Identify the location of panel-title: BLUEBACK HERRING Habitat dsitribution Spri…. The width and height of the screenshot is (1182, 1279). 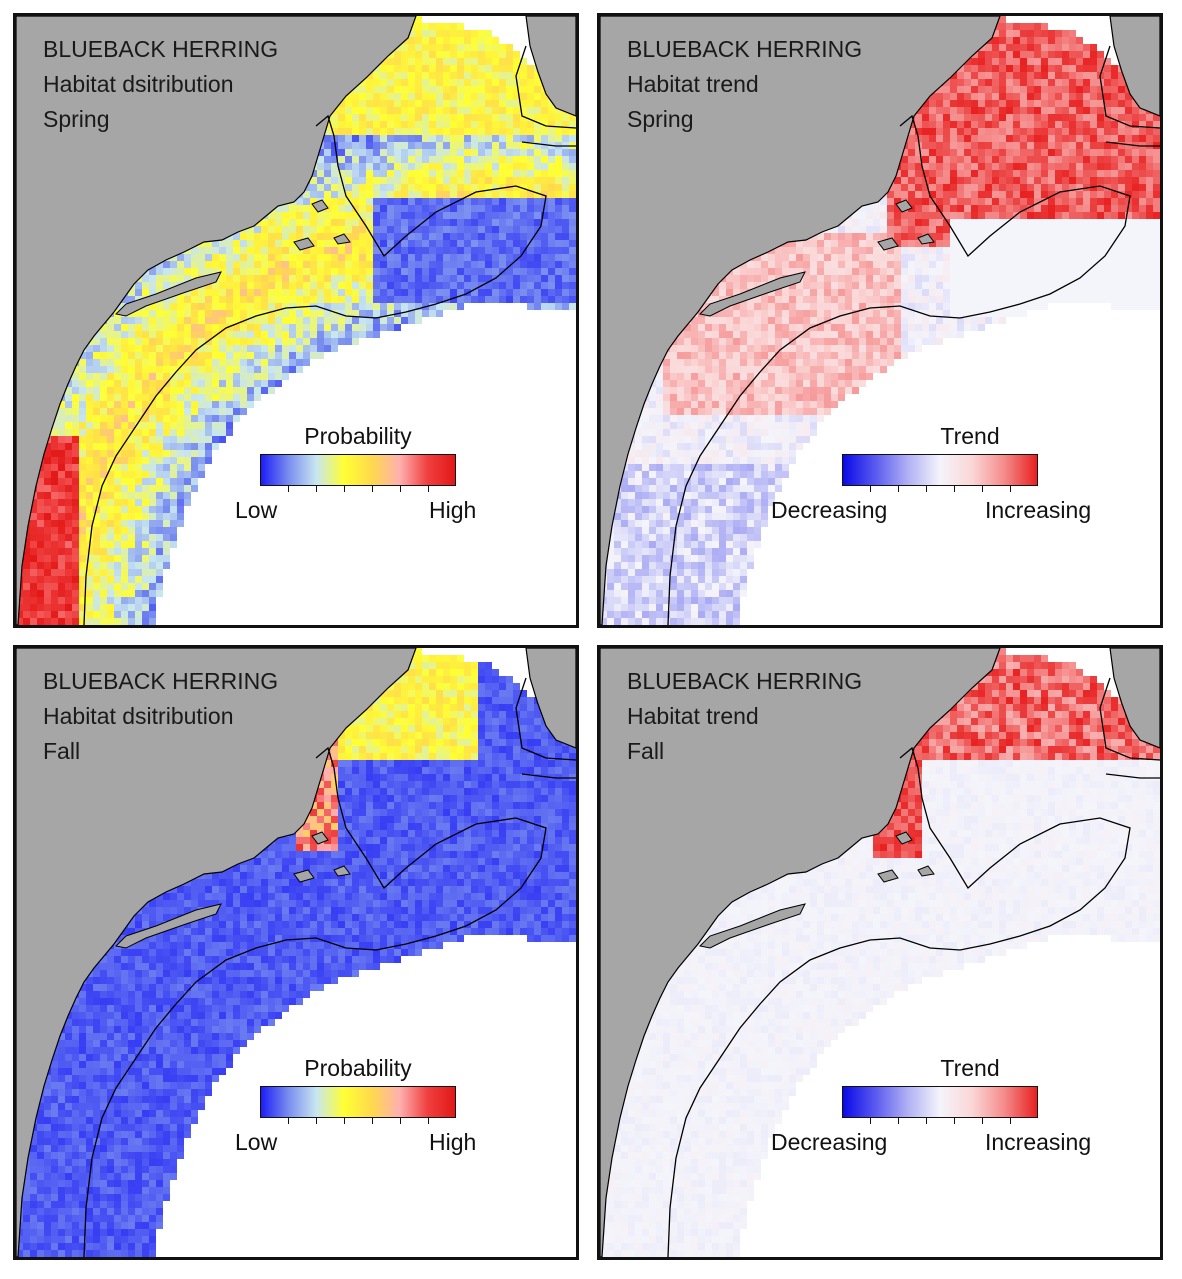
(160, 84).